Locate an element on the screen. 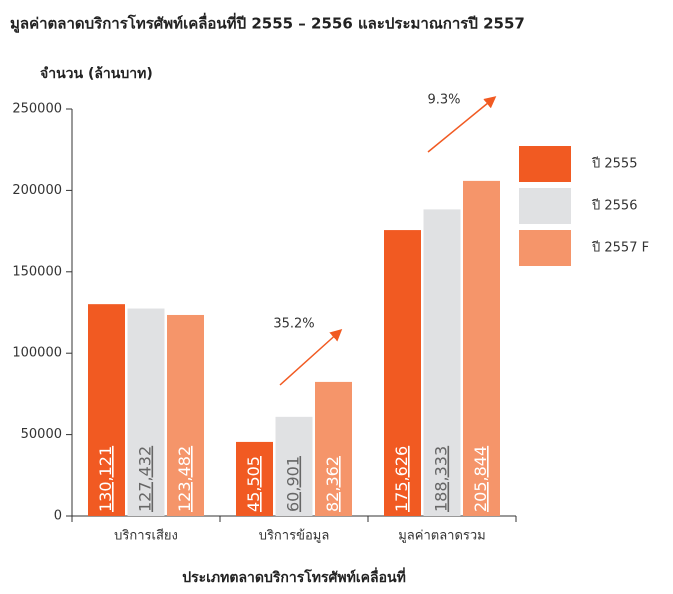 Image resolution: width=673 pixels, height=594 pixels. y-tick-label: 150000 is located at coordinates (37, 271).